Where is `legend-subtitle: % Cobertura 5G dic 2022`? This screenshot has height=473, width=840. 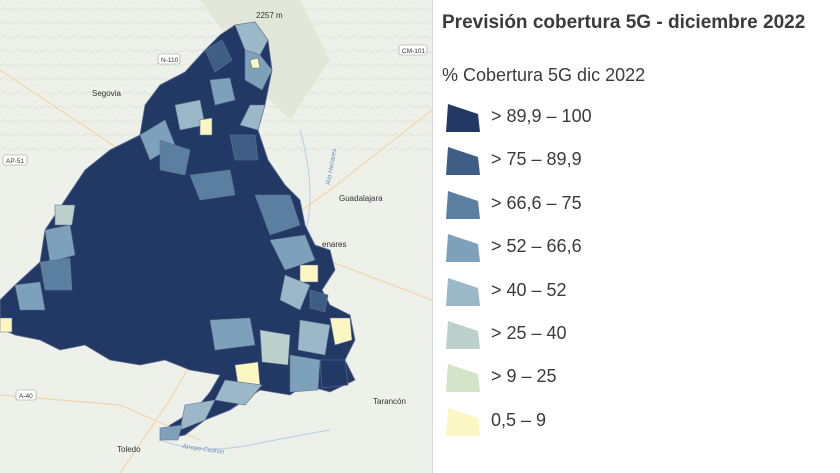 legend-subtitle: % Cobertura 5G dic 2022 is located at coordinates (544, 75).